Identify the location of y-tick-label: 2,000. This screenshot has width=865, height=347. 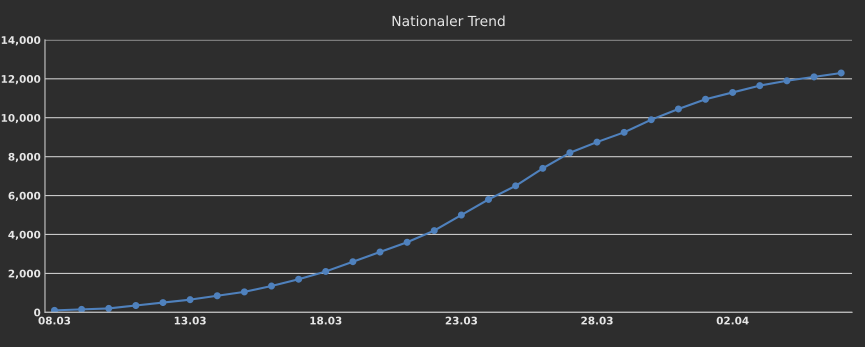
(24, 274).